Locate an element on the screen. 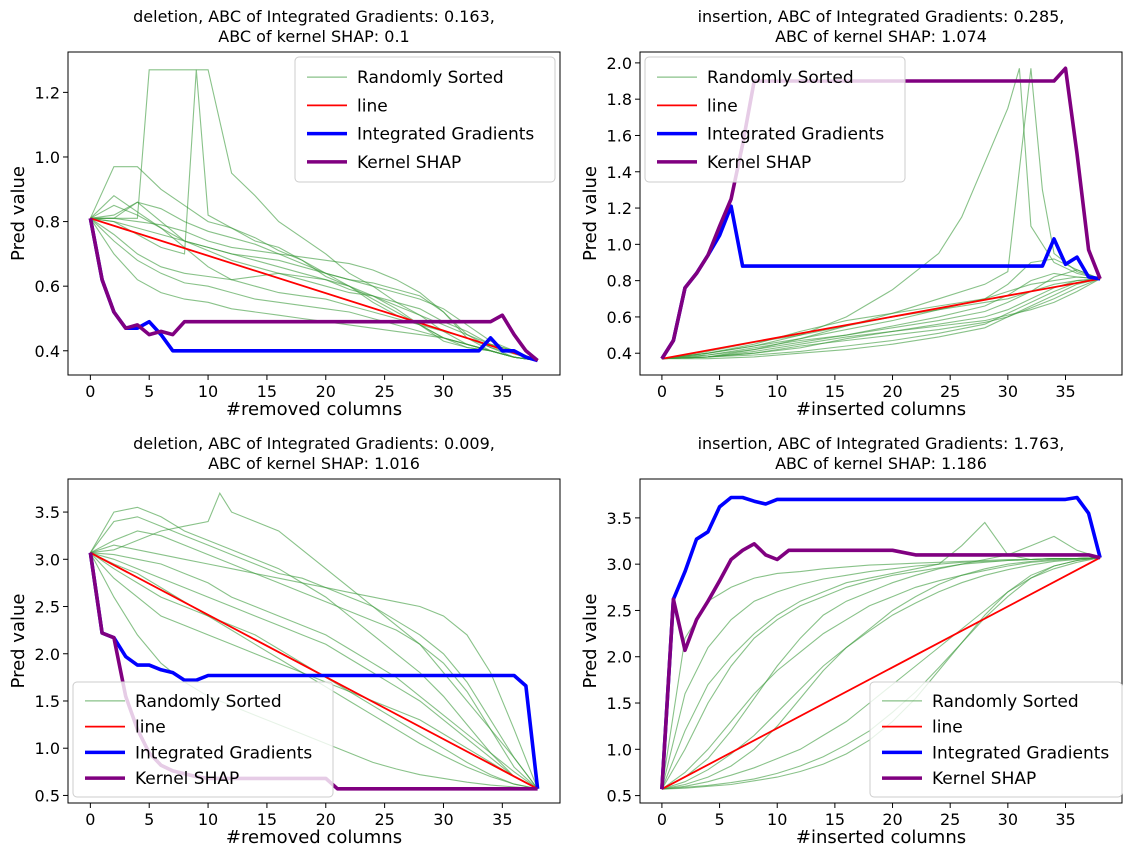  chart-title-line-2: ABC of kernel SHAP: 0.1 is located at coordinates (313, 36).